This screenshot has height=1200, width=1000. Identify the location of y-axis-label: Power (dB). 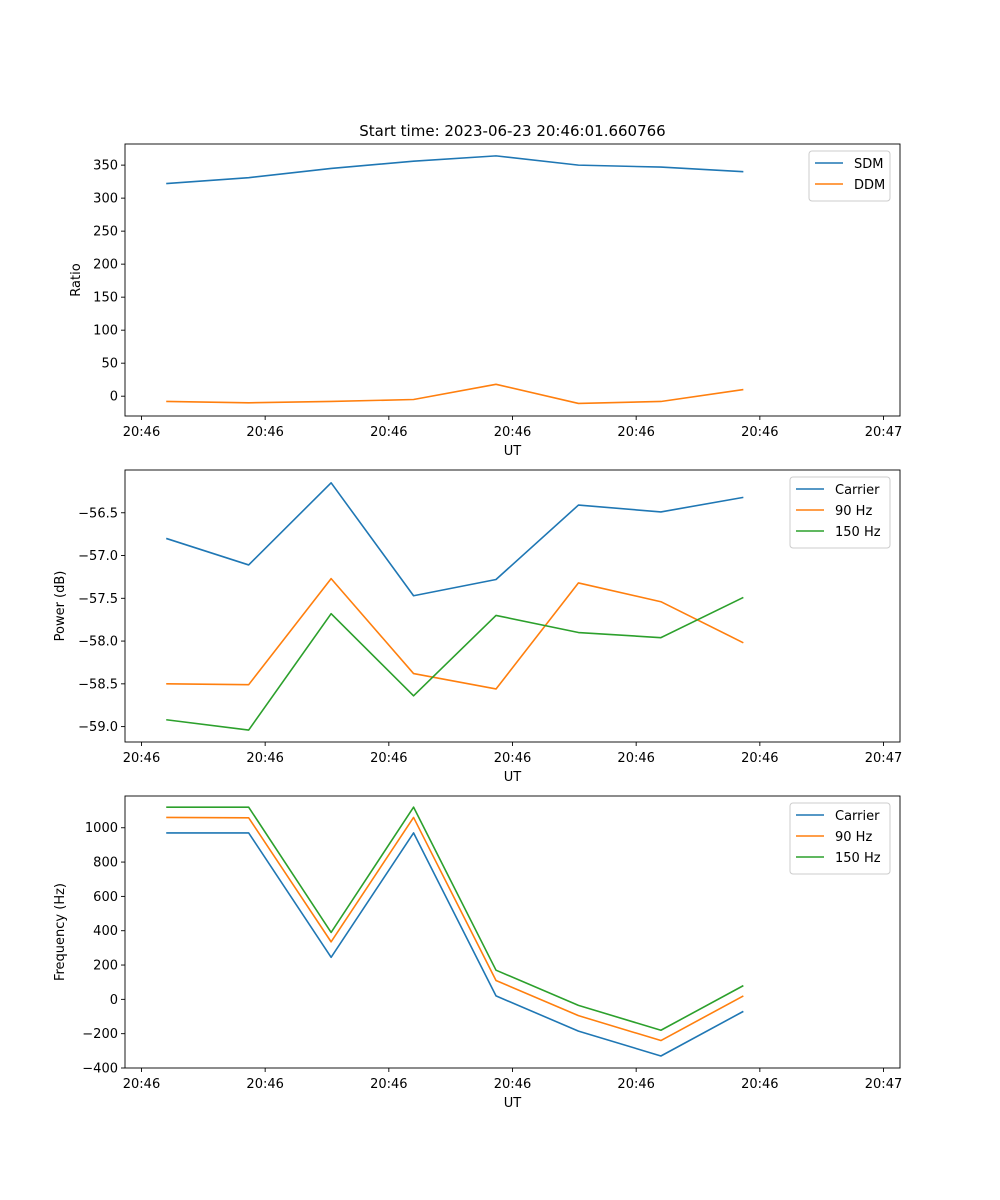
(60, 606).